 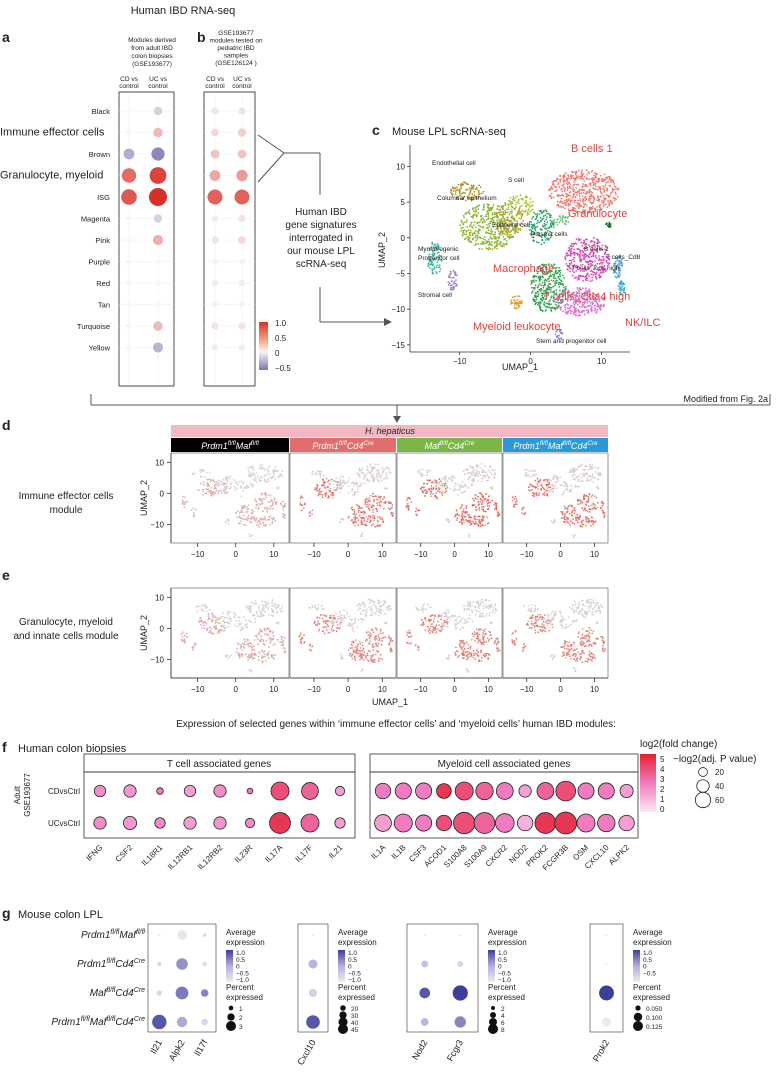 What do you see at coordinates (389, 431) in the screenshot?
I see `hhepaticus-band` at bounding box center [389, 431].